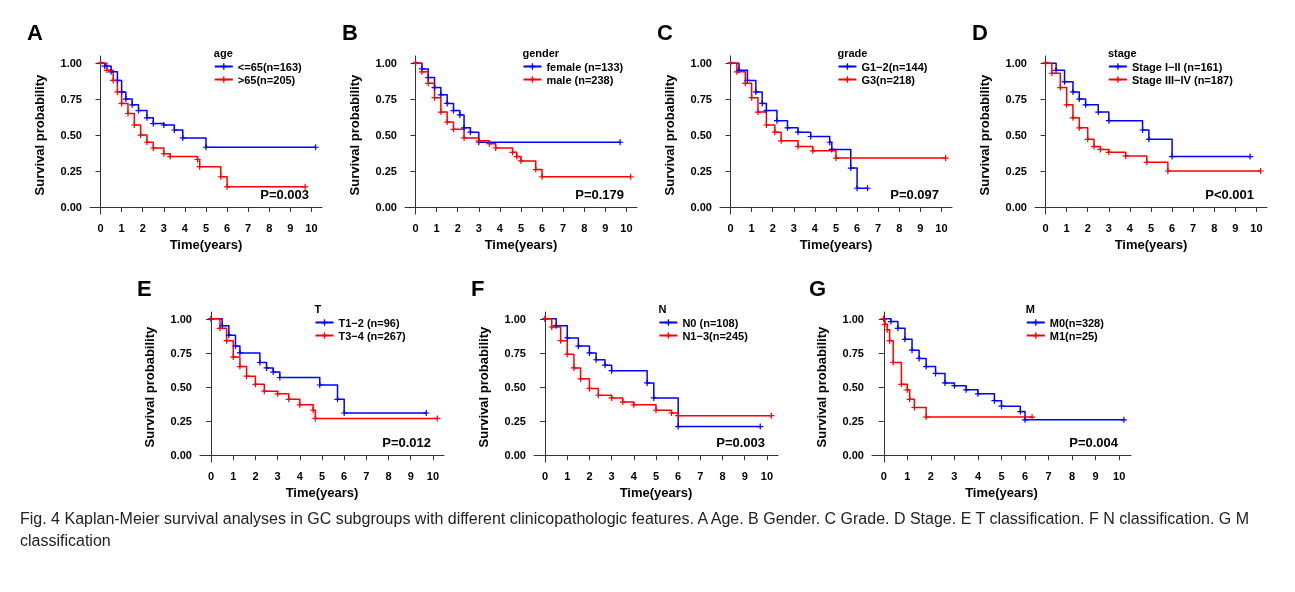  I want to click on chart-title: E, so click(144, 288).